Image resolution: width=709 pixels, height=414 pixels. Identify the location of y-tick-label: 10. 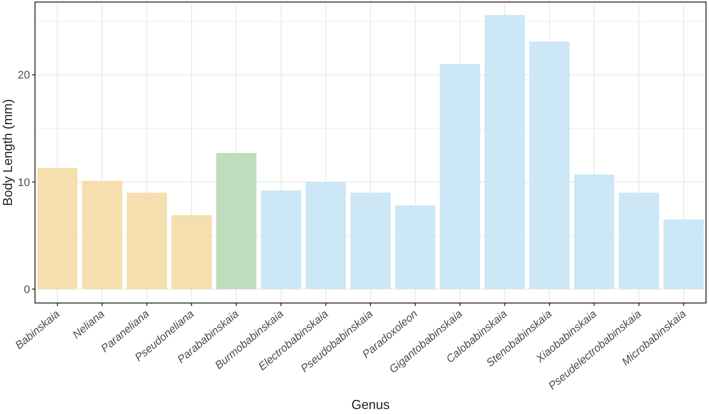
(24, 182).